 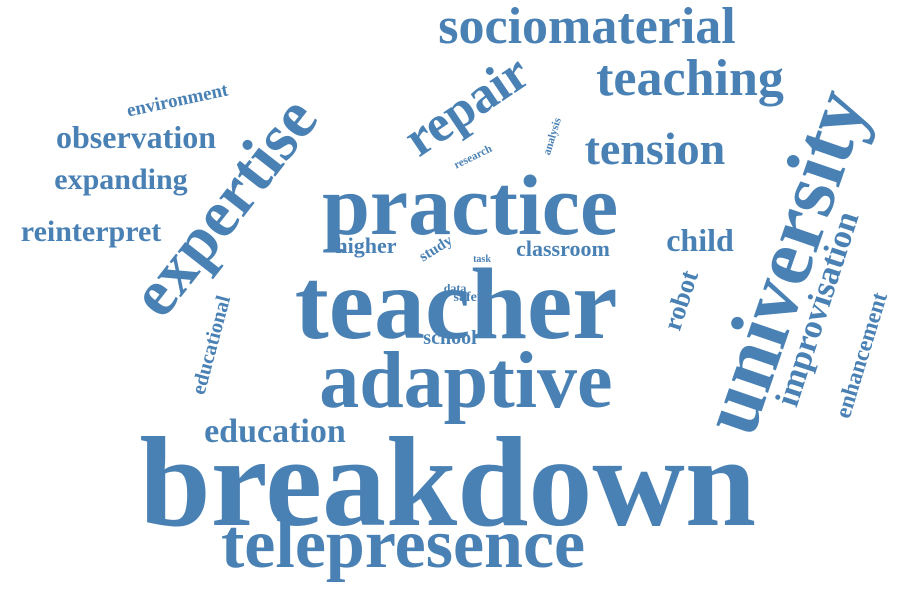 What do you see at coordinates (563, 248) in the screenshot?
I see `word-classroom: classroom` at bounding box center [563, 248].